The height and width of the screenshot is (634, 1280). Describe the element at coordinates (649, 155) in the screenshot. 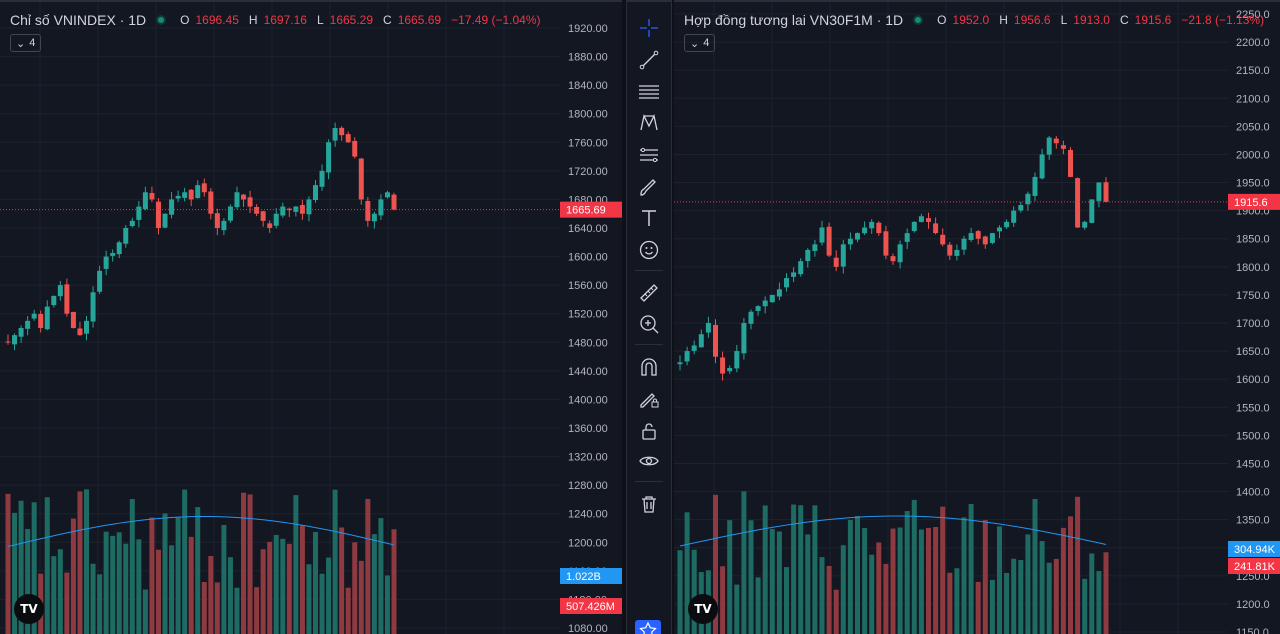

I see `forecast-icon` at that location.